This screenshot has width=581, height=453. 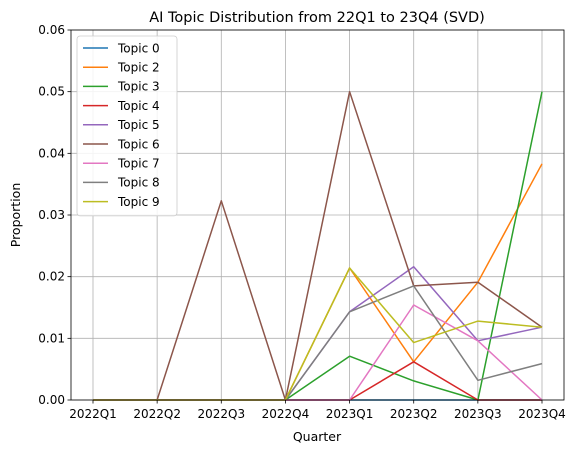 I want to click on legend-label-topic-9: Topic 9, so click(x=138, y=202).